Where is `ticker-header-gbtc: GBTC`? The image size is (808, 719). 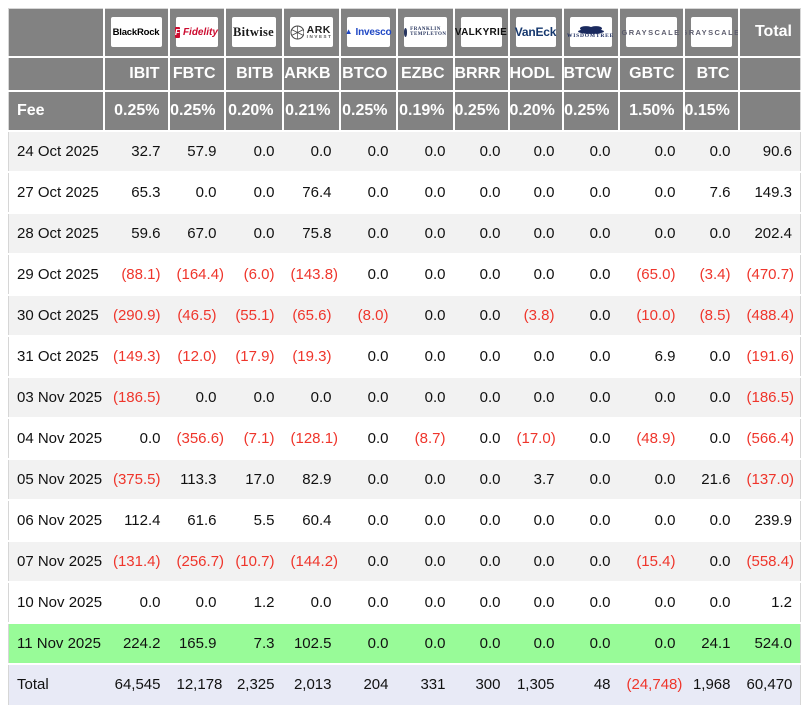 ticker-header-gbtc: GBTC is located at coordinates (651, 74).